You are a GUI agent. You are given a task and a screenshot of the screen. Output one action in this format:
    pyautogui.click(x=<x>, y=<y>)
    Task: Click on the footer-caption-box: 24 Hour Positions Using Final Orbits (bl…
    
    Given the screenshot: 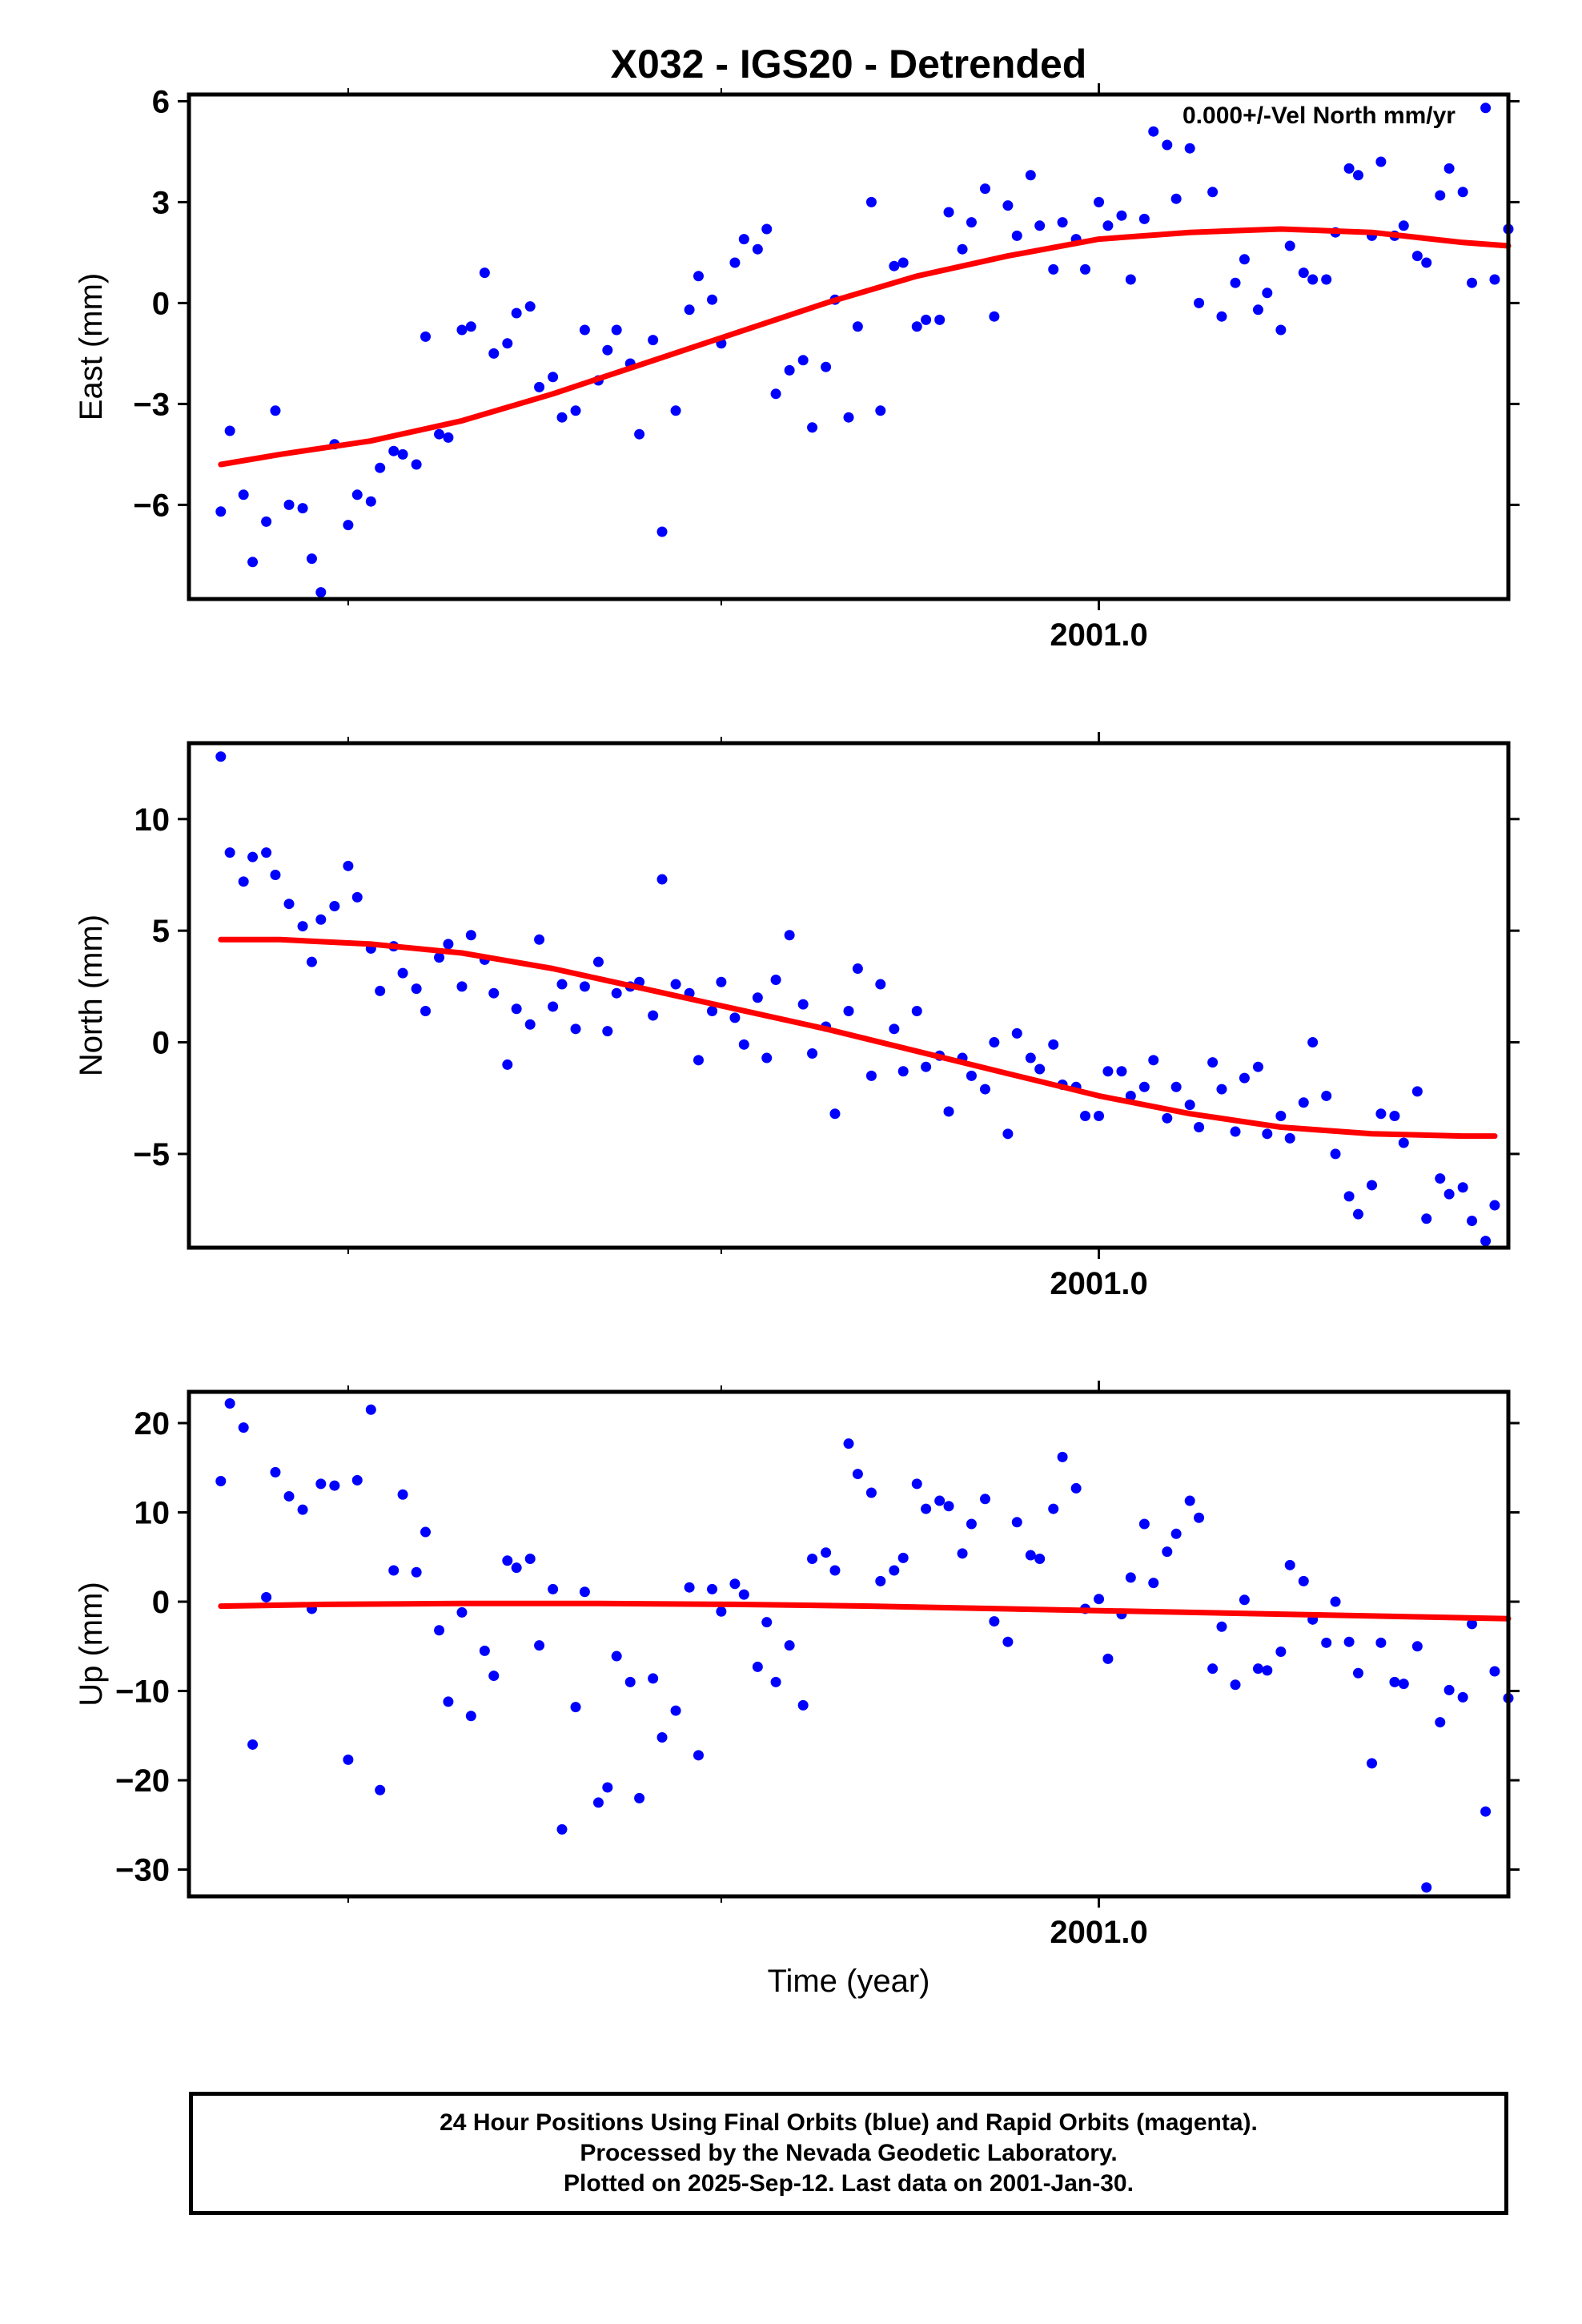 What is the action you would take?
    pyautogui.click(x=848, y=2153)
    